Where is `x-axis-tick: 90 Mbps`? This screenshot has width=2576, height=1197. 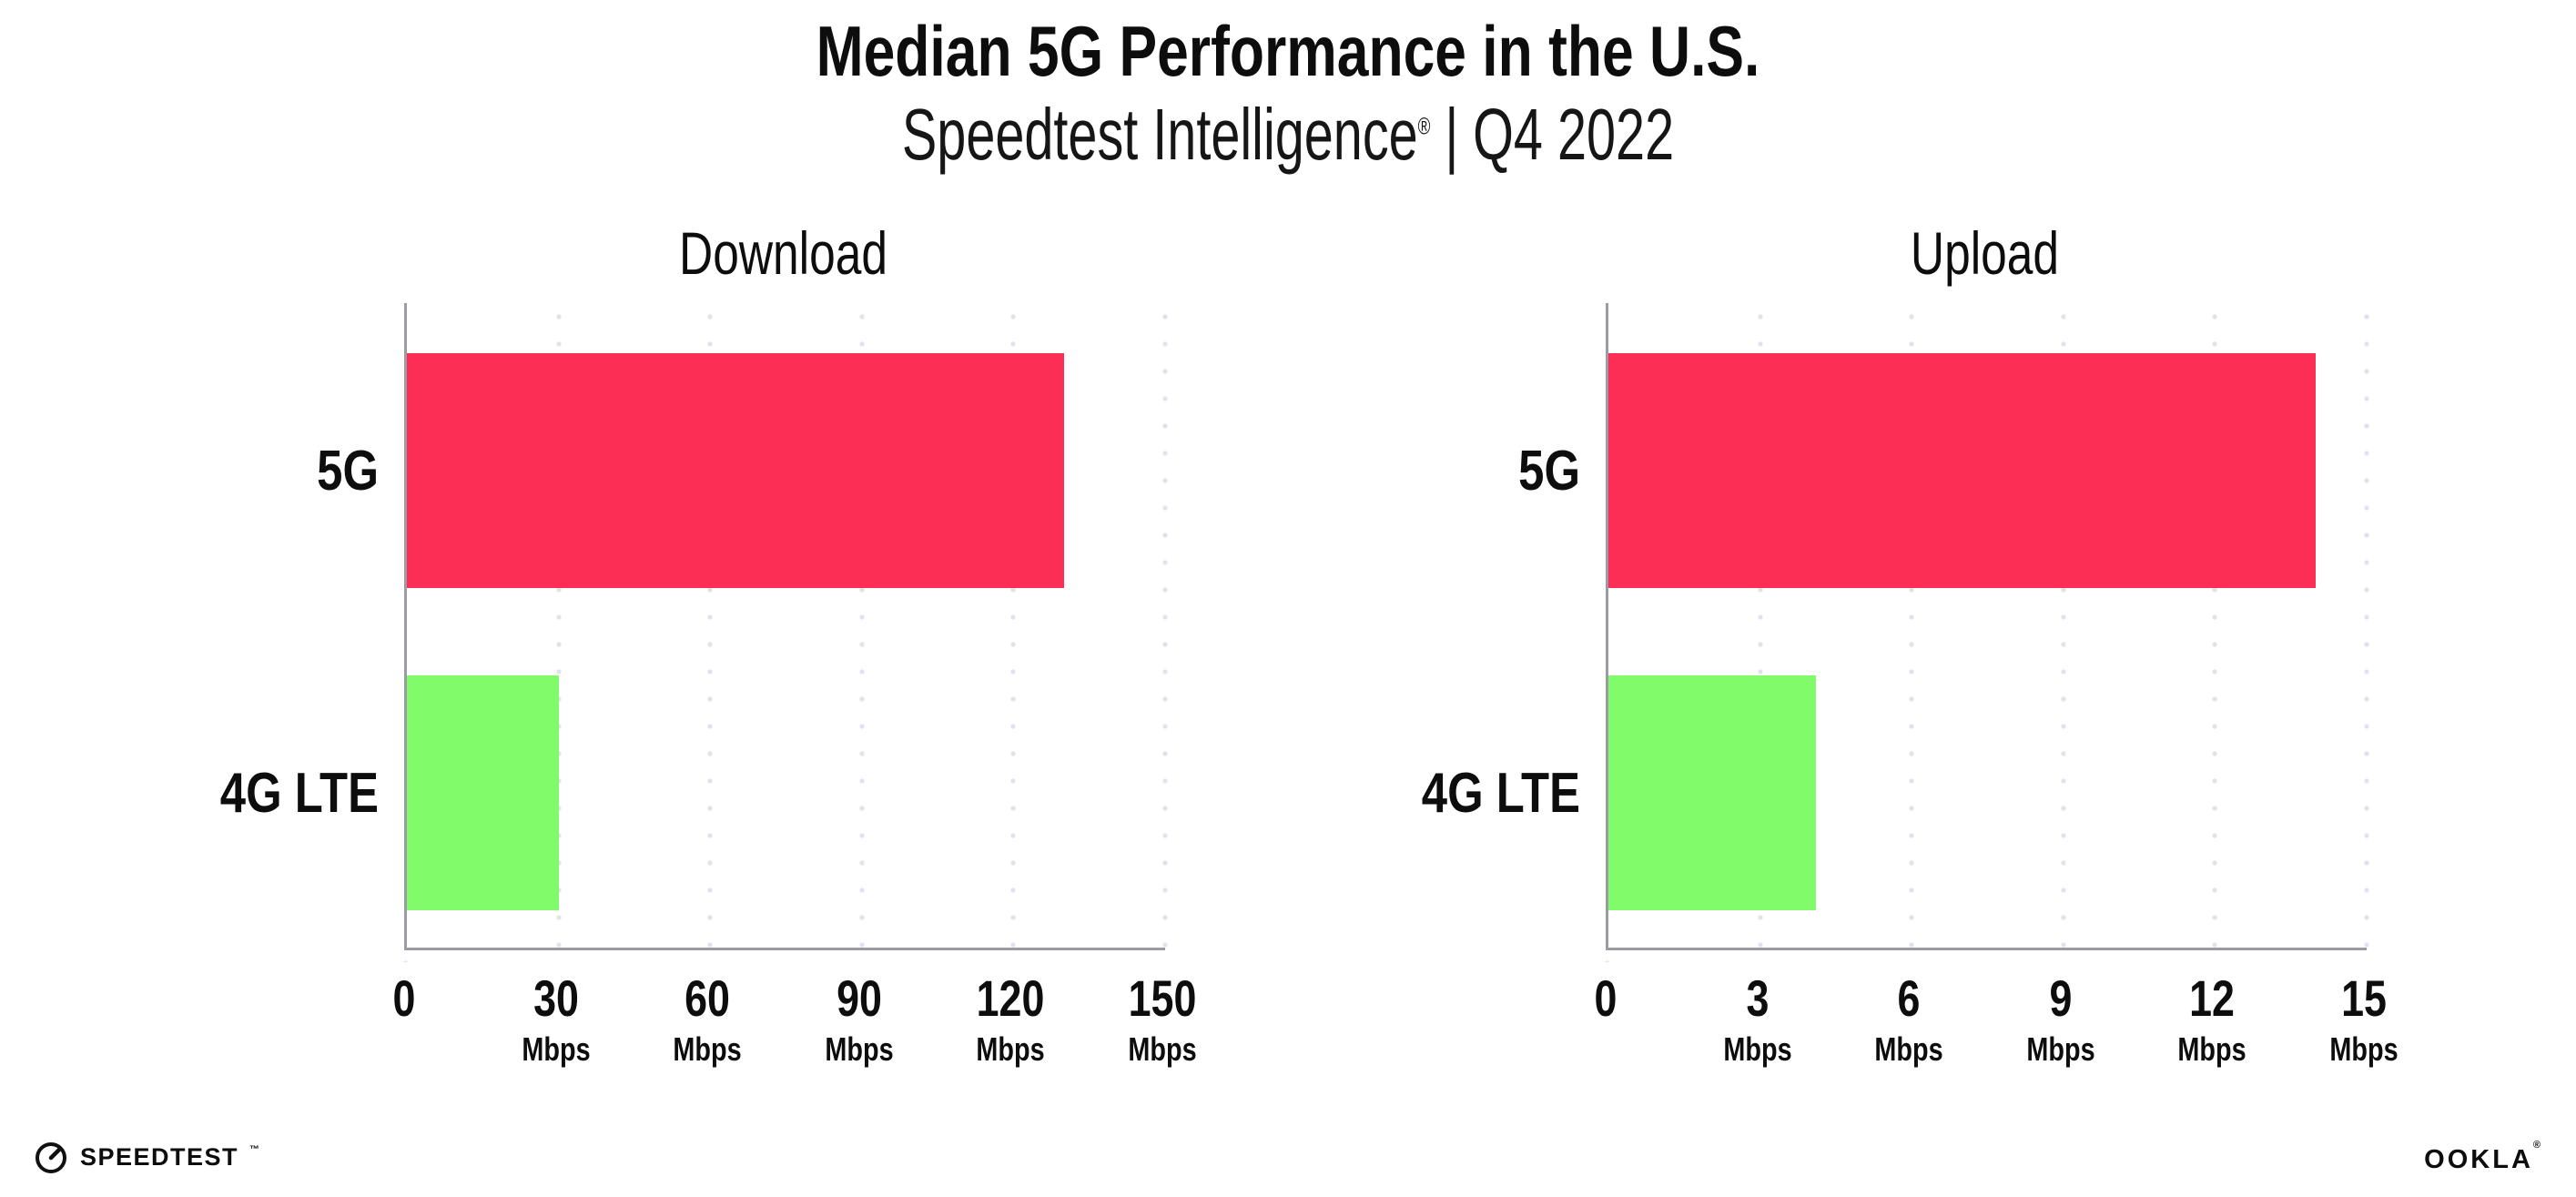 x-axis-tick: 90 Mbps is located at coordinates (859, 1020).